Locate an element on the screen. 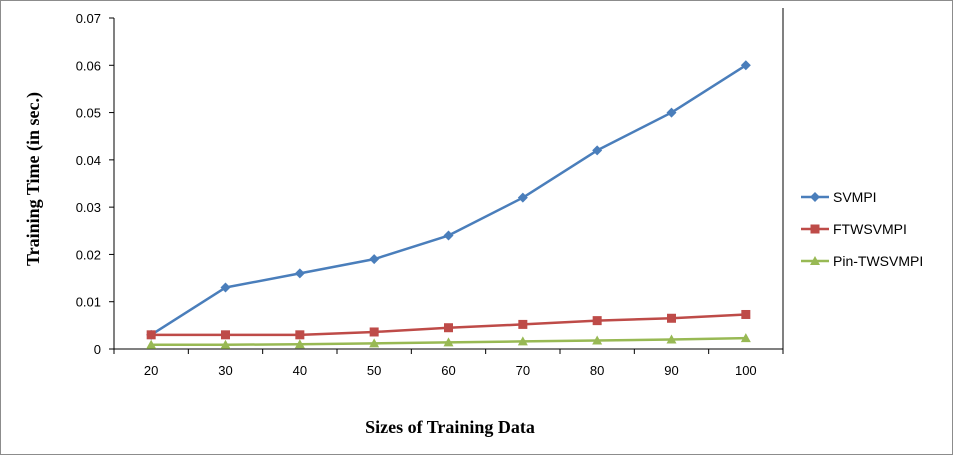 The image size is (953, 456). legend-item: Pin-TWSVMPI is located at coordinates (862, 261).